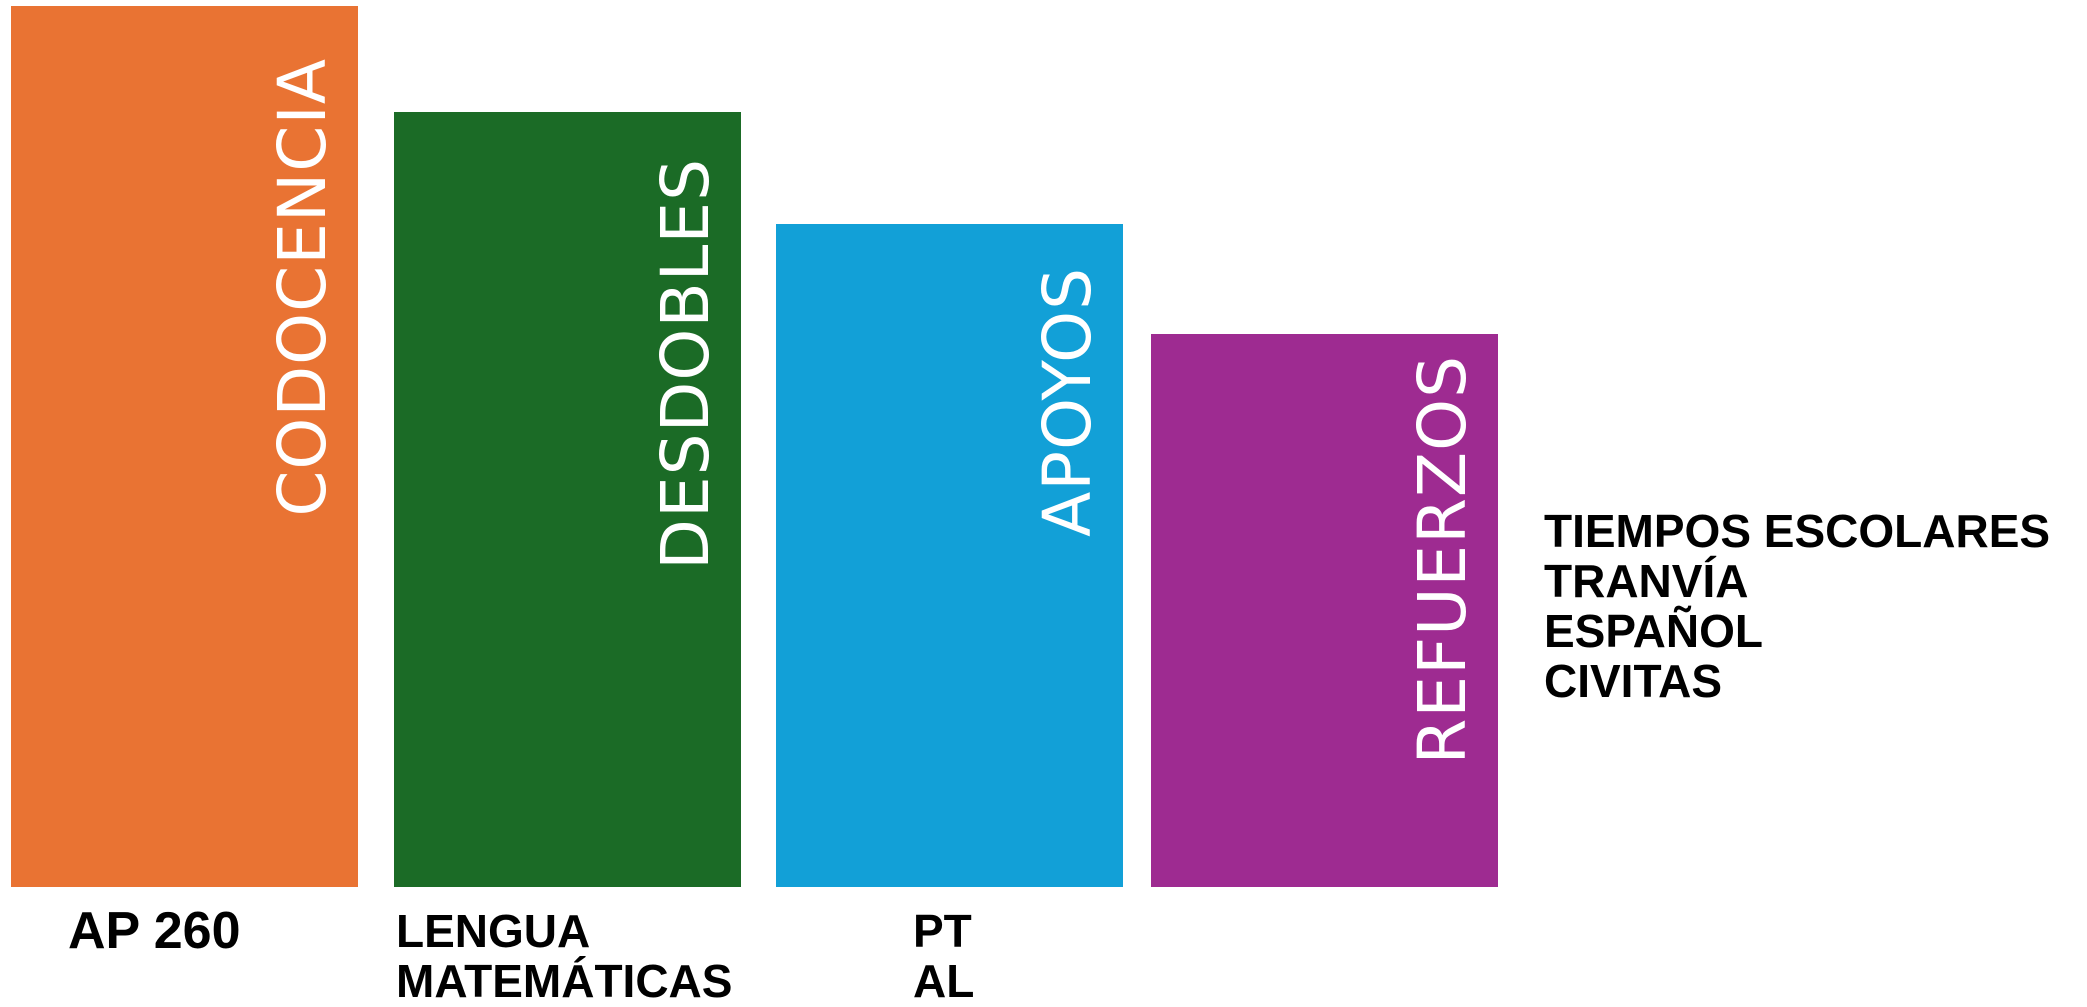 This screenshot has width=2087, height=1007. I want to click on caption-refuerzos-line: CIVITAS, so click(1633, 681).